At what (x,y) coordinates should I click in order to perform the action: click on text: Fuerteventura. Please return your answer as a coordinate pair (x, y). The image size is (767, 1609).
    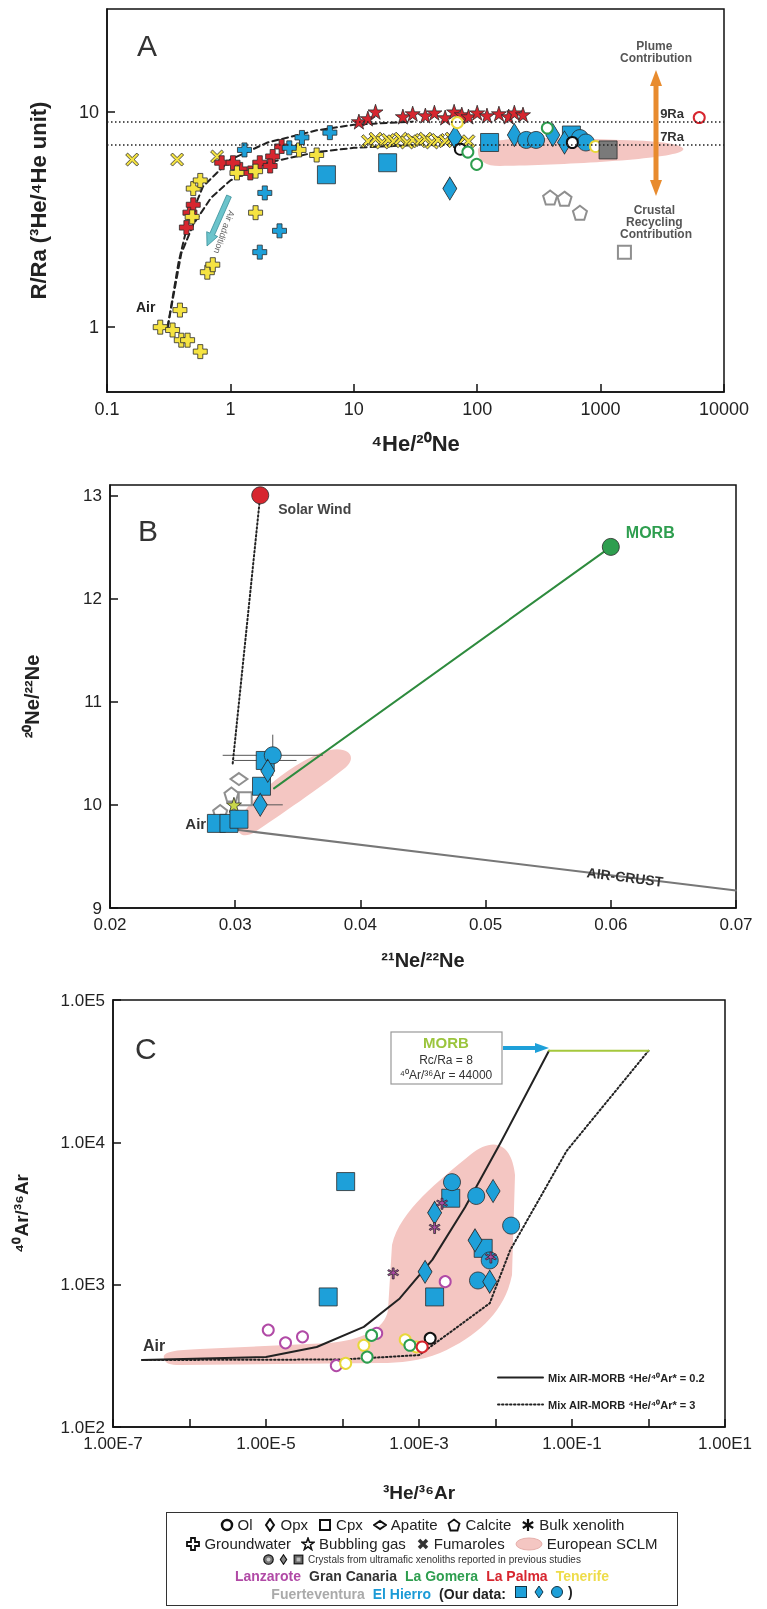
    Looking at the image, I should click on (318, 1593).